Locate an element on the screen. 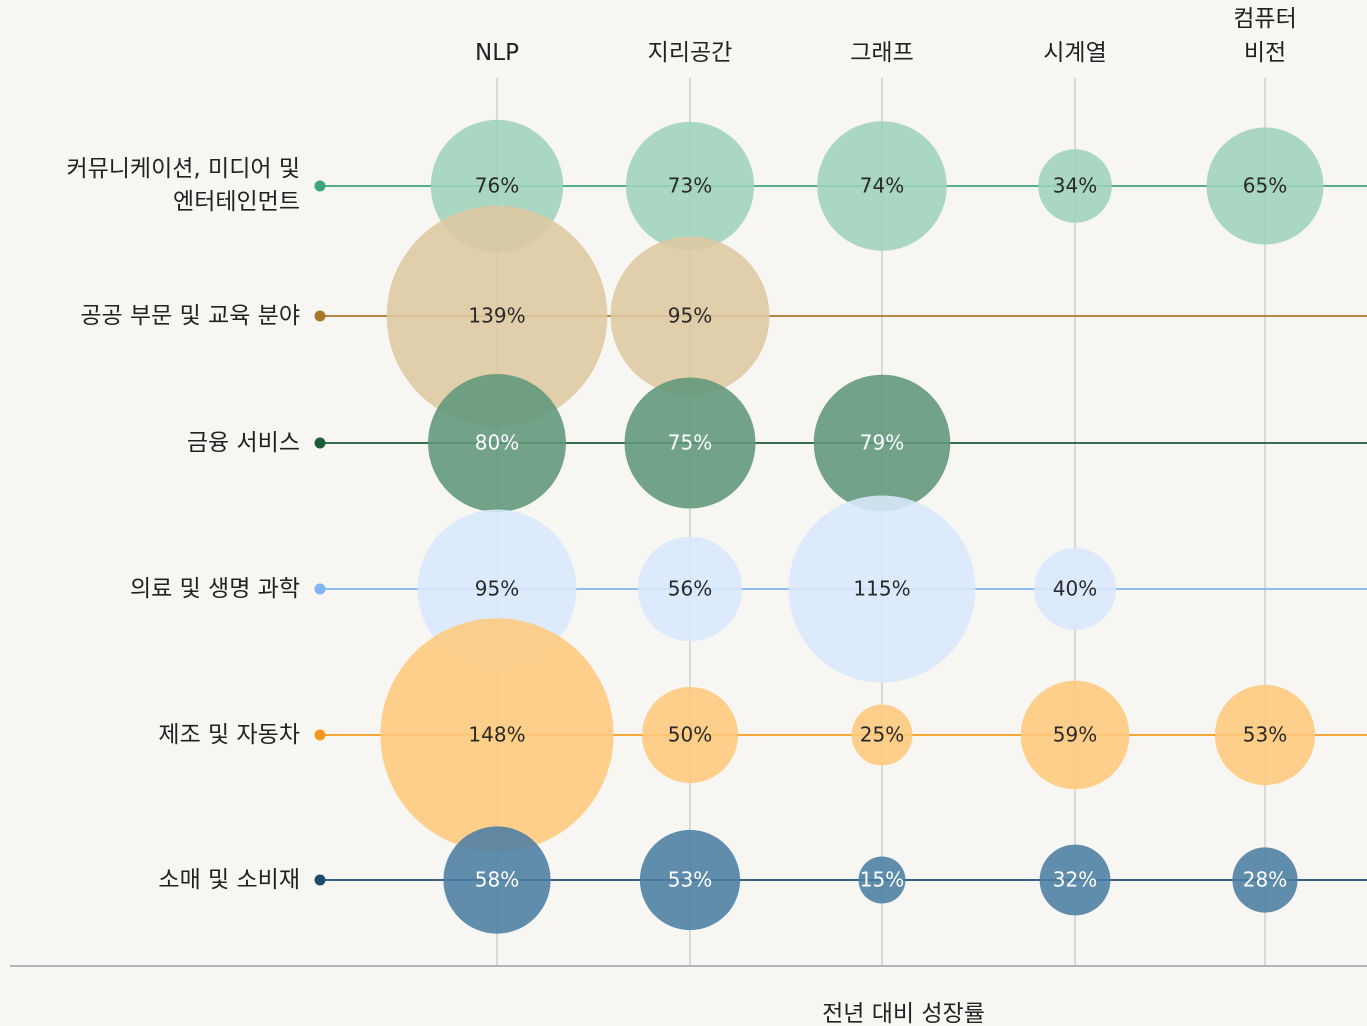  value-label: 75% is located at coordinates (690, 443).